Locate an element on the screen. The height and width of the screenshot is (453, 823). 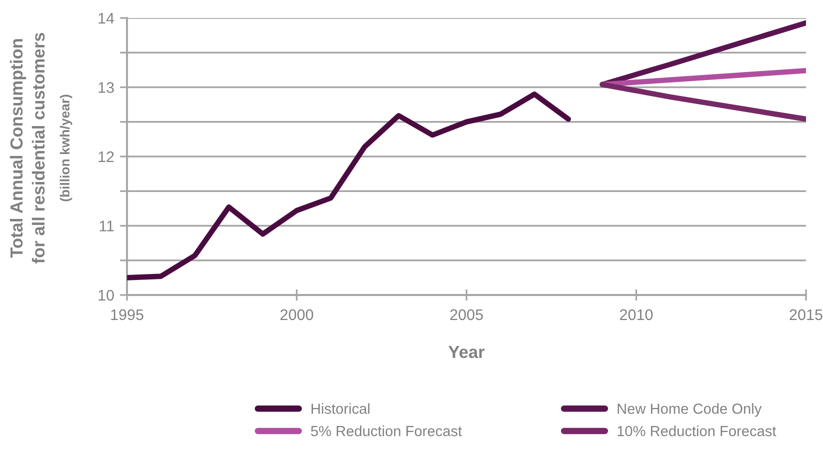
x-tick-label: 1995 is located at coordinates (127, 314).